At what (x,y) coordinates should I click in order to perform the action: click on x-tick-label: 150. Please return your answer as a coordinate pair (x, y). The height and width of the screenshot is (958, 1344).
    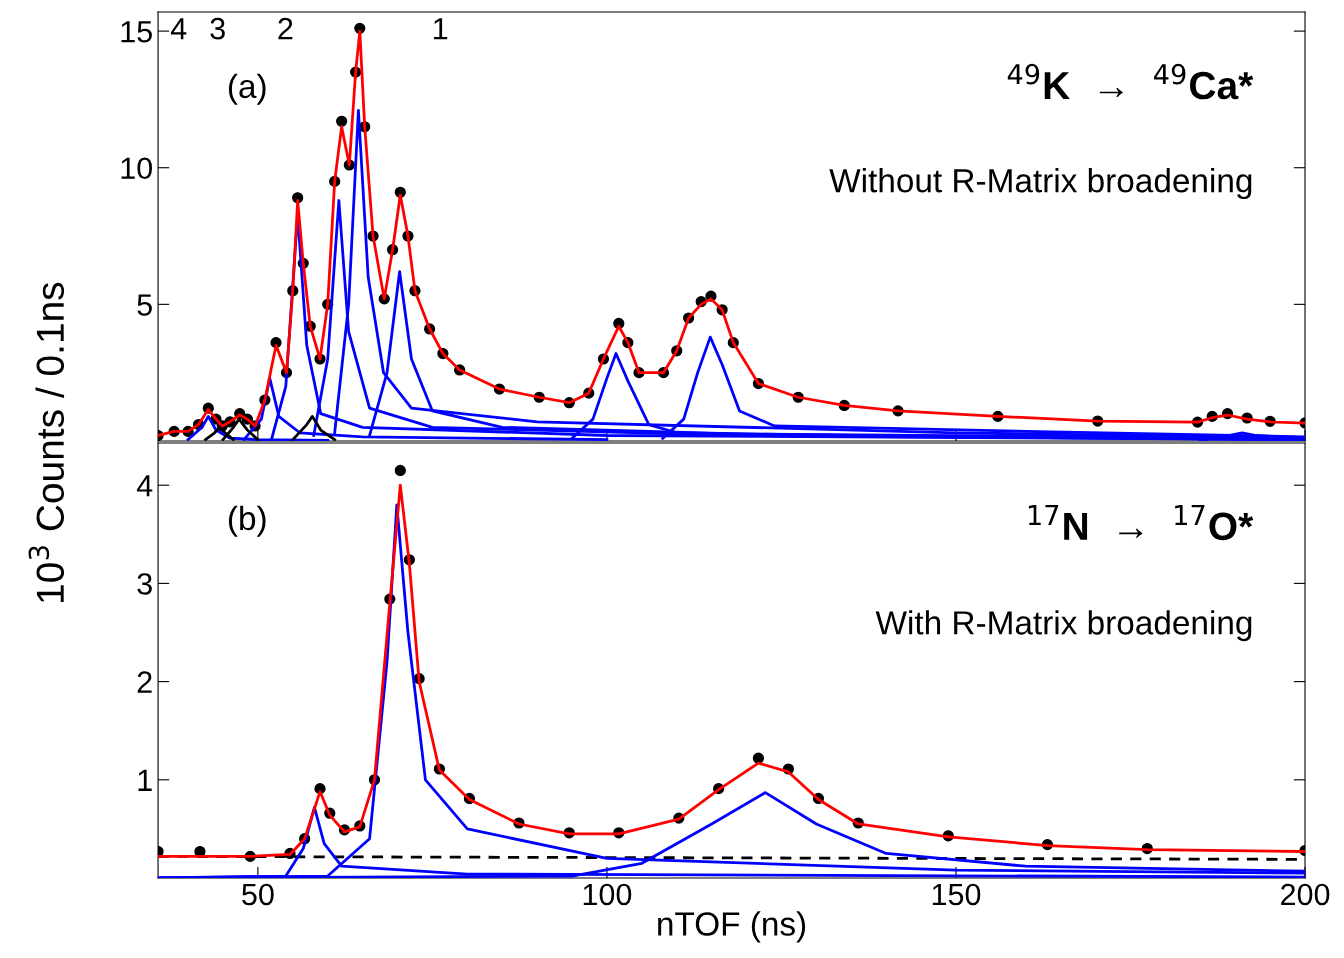
    Looking at the image, I should click on (956, 894).